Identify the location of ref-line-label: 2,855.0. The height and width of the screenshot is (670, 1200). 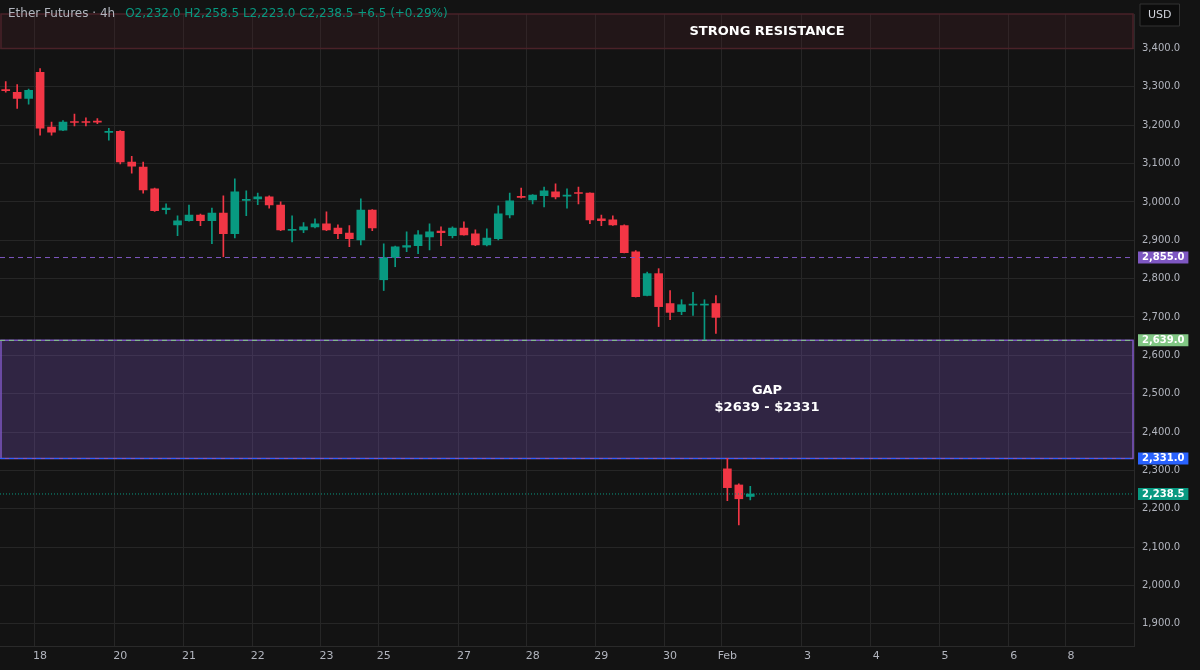
(1163, 257).